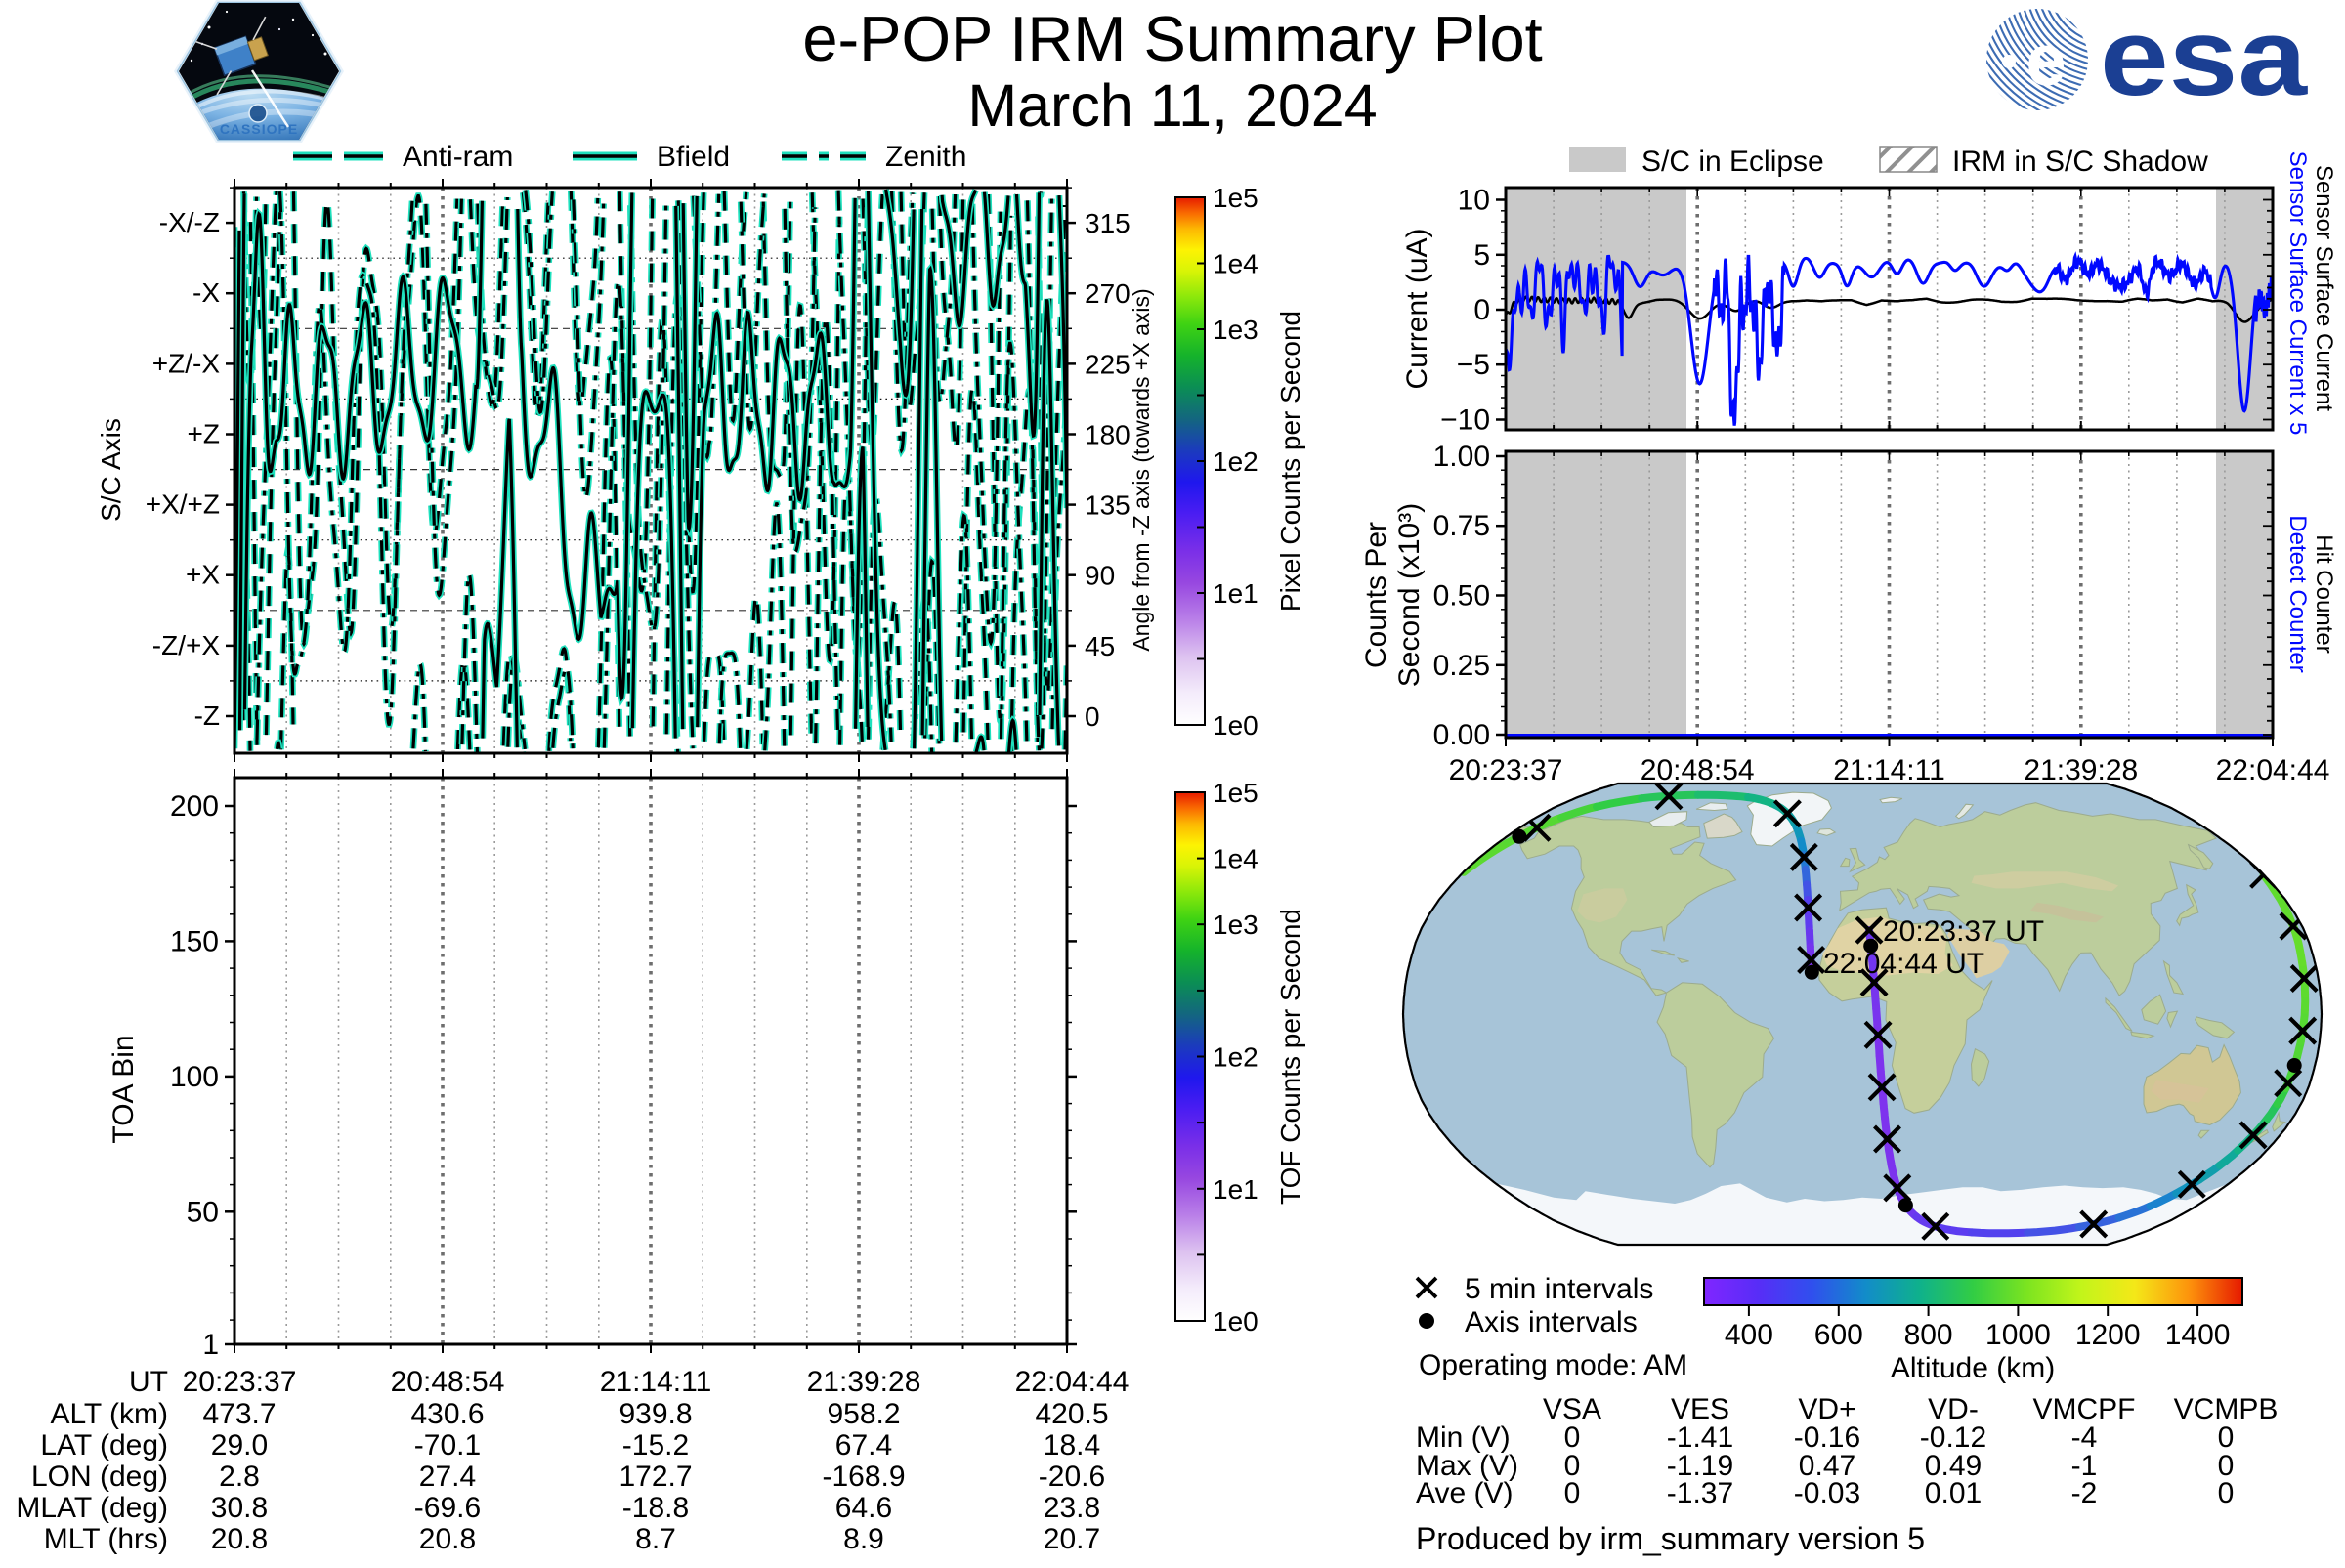  Describe the element at coordinates (1474, 201) in the screenshot. I see `svg-text: 10` at that location.